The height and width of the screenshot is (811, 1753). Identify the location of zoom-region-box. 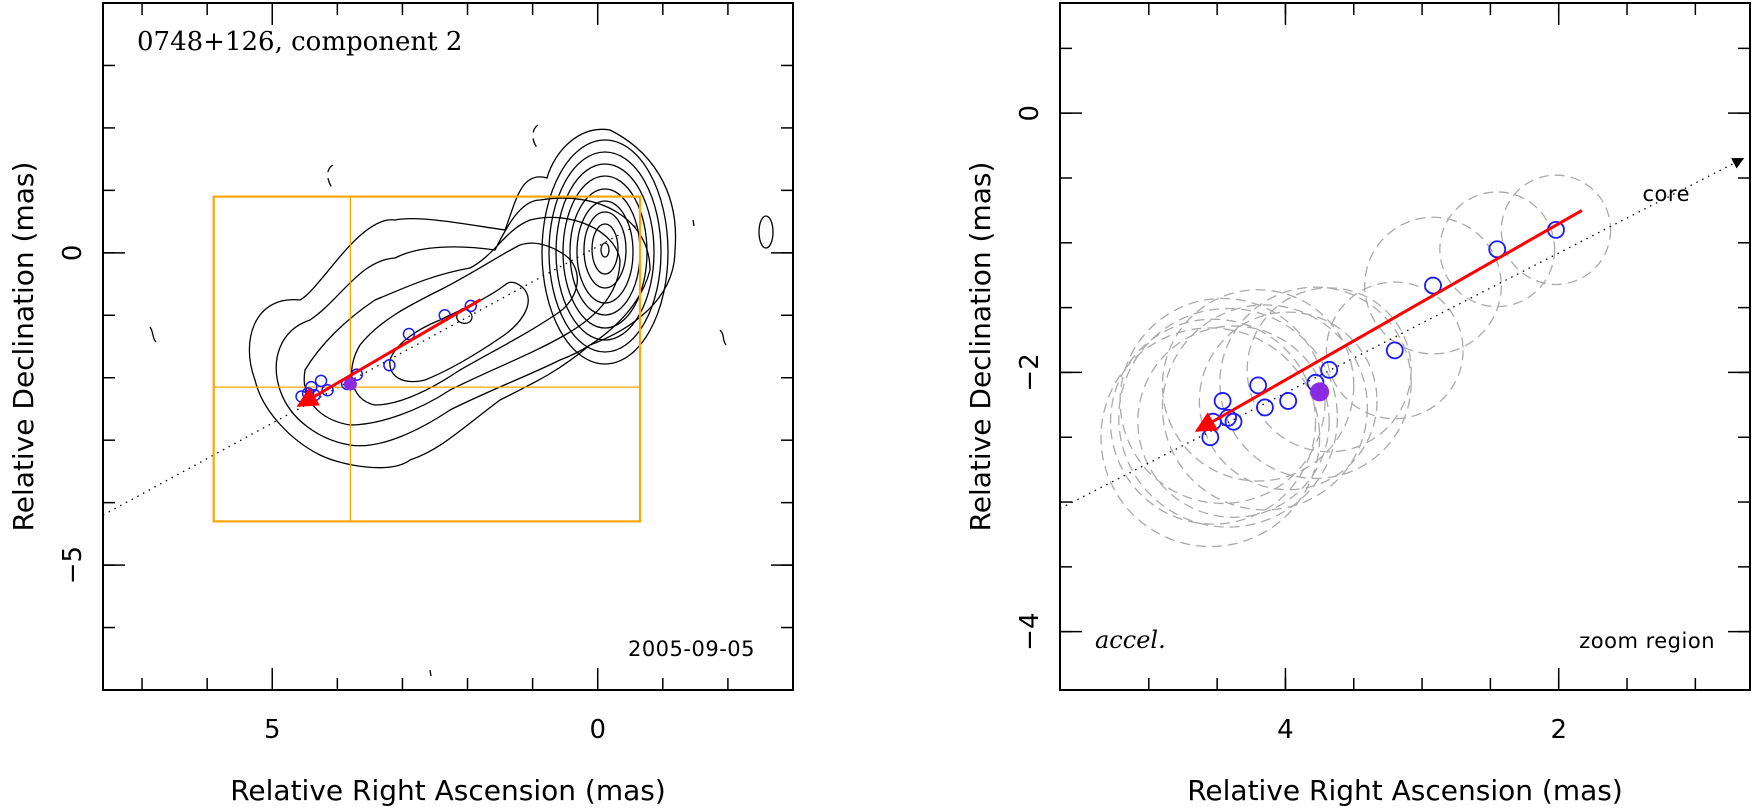
(427, 359).